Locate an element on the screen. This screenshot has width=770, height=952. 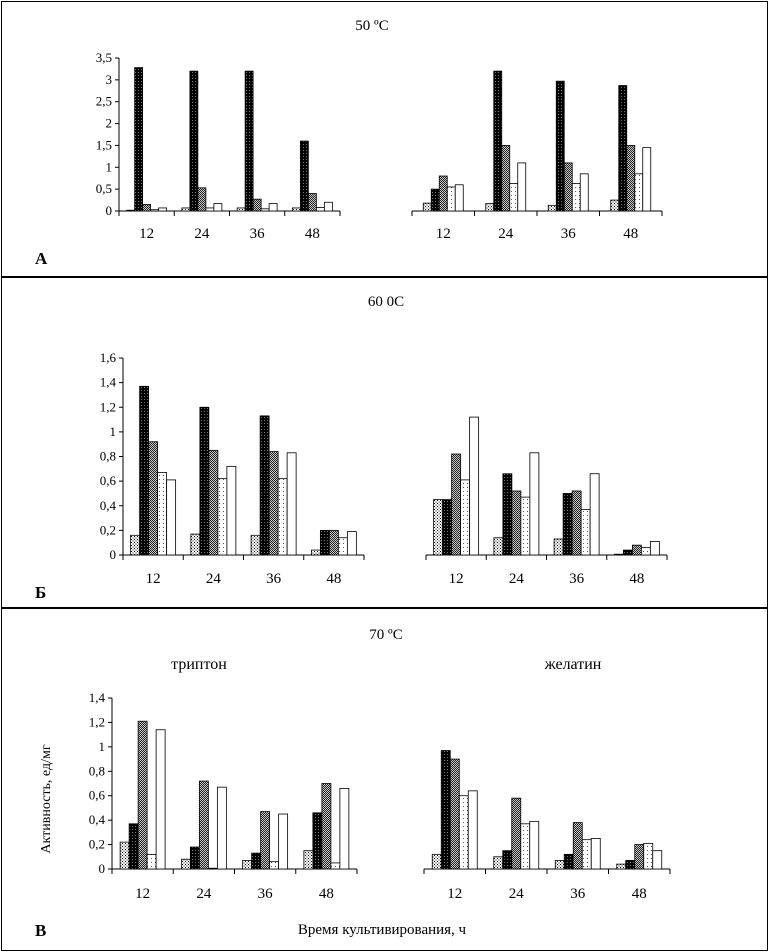
y-axis-label: Активность, ед/мг is located at coordinates (46, 798).